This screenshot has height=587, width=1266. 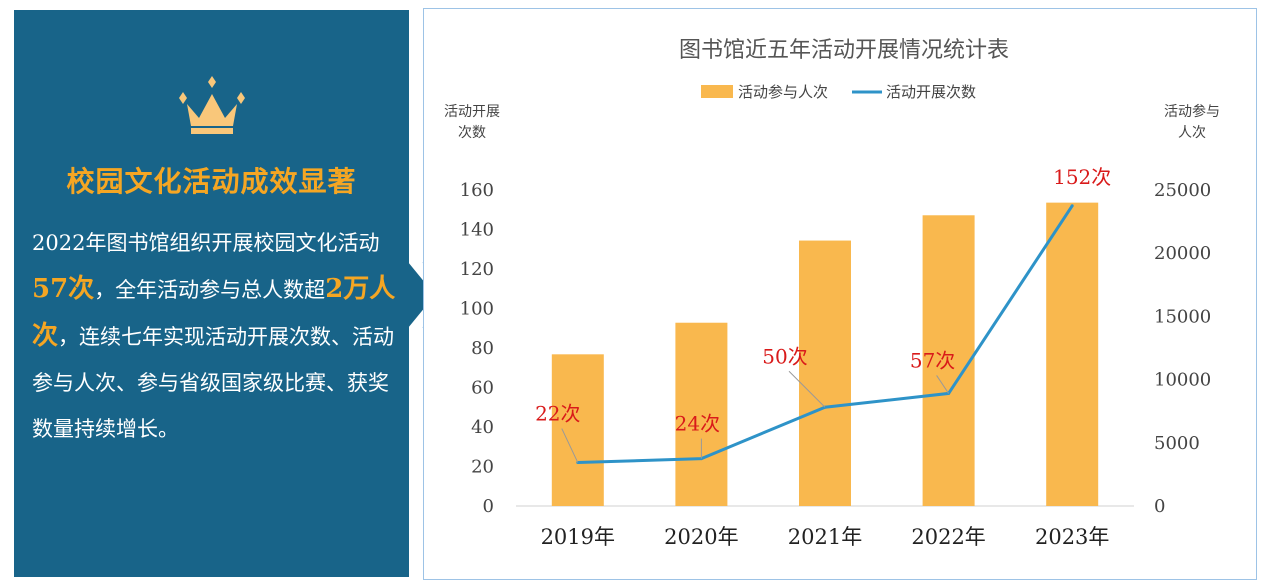 I want to click on legend: 活动参与人次 活动开展次数, so click(x=838, y=92).